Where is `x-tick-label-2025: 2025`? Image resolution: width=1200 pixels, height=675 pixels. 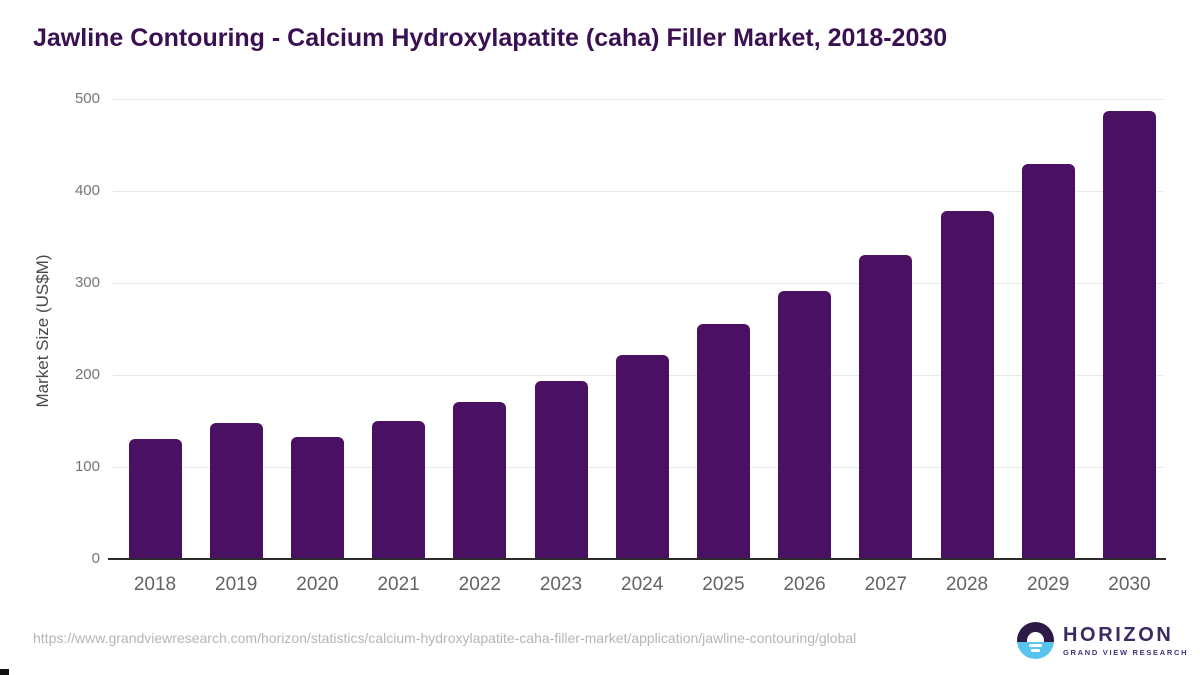
x-tick-label-2025: 2025 is located at coordinates (723, 584).